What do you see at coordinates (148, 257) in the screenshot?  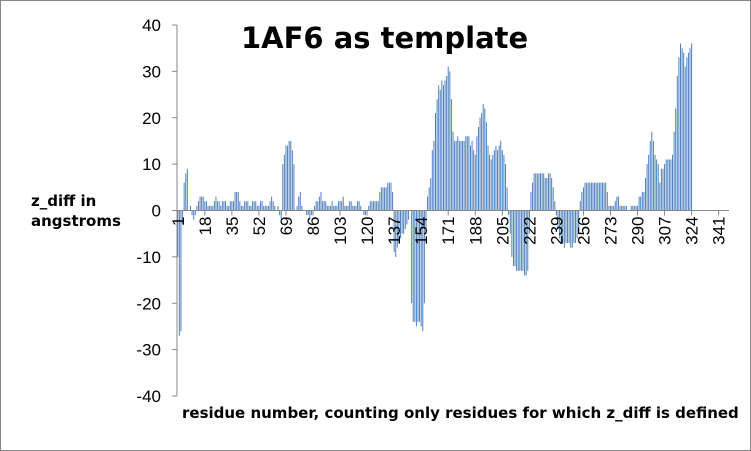 I see `y-tick-label: -10` at bounding box center [148, 257].